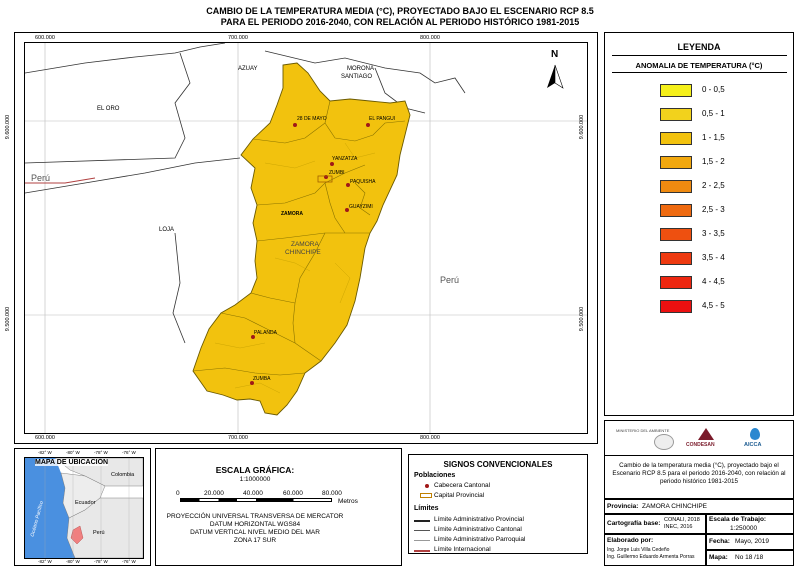 Image resolution: width=800 pixels, height=570 pixels. What do you see at coordinates (426, 495) in the screenshot?
I see `capital-symbol` at bounding box center [426, 495].